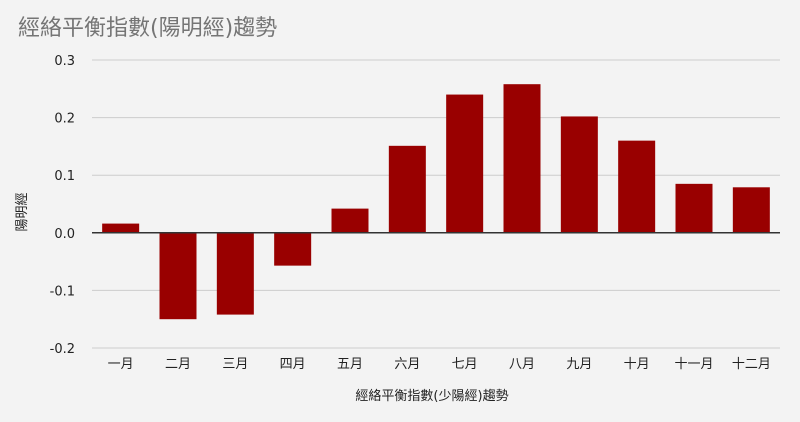  Describe the element at coordinates (693, 364) in the screenshot. I see `x-tick-label: 十一月` at that location.